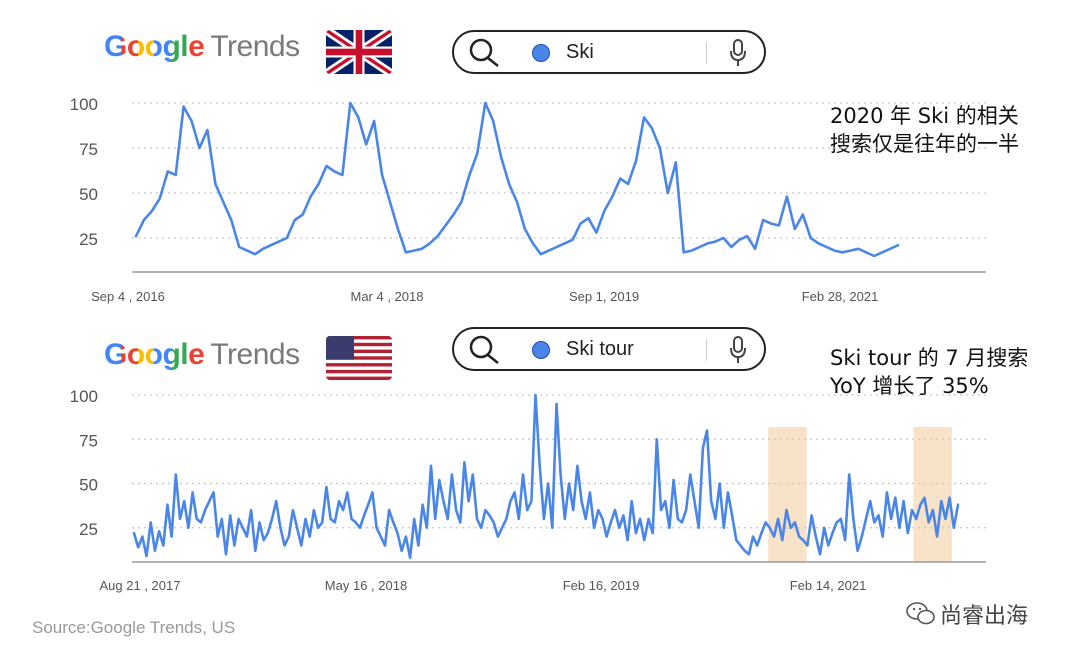 This screenshot has width=1080, height=660. What do you see at coordinates (604, 296) in the screenshot?
I see `x-tick-label: Sep 1, 2019` at bounding box center [604, 296].